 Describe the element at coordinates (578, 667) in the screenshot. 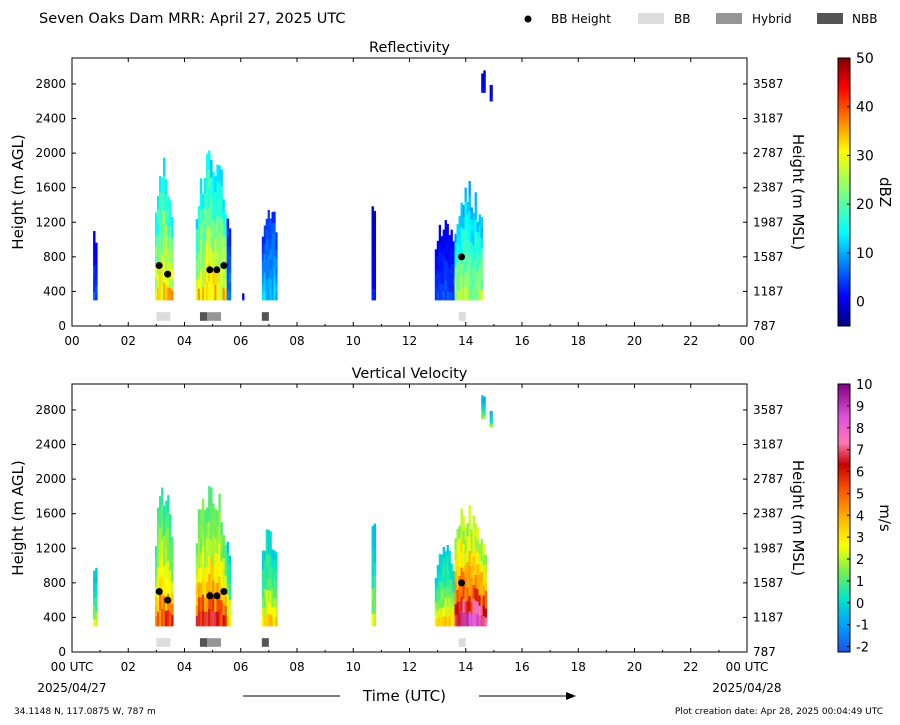

I see `x-tick-label: 18` at that location.